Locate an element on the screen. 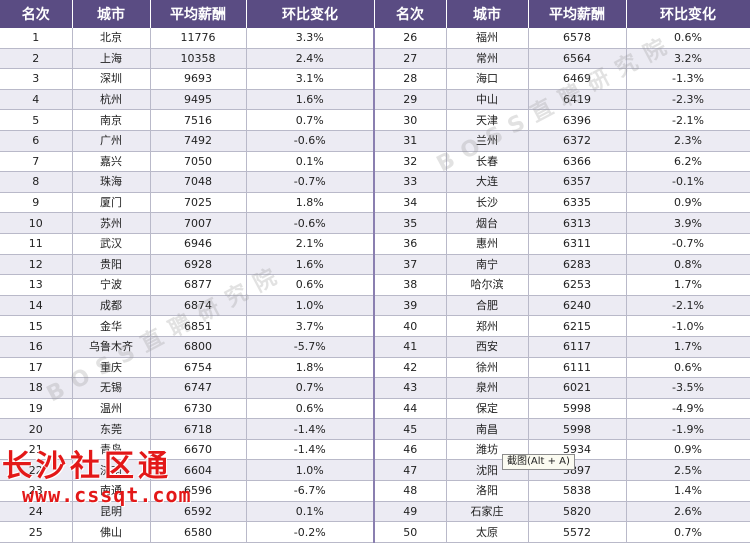 This screenshot has height=543, width=750. city-cell-right: 郑州 is located at coordinates (487, 326).